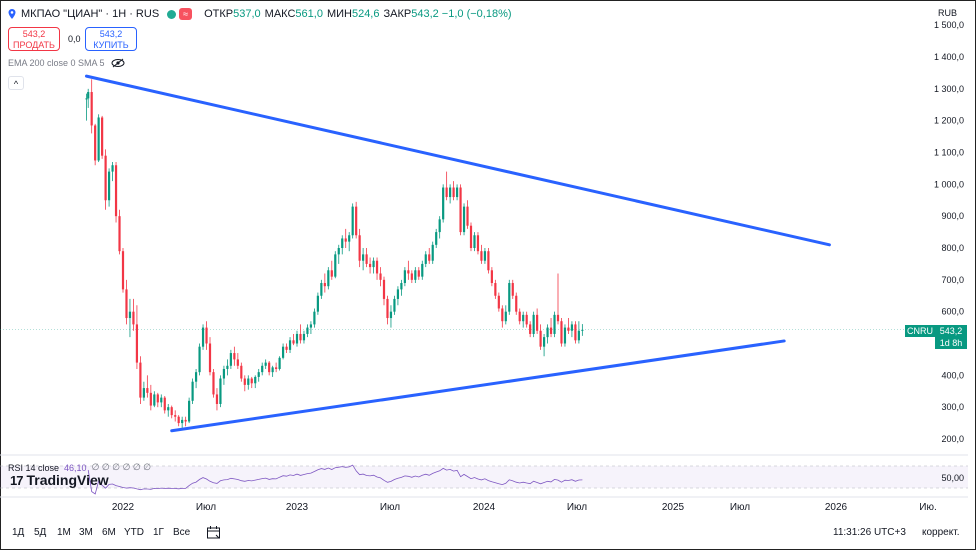 The image size is (978, 552). I want to click on sell-button: 543,2 ПРОДАТЬ, so click(34, 39).